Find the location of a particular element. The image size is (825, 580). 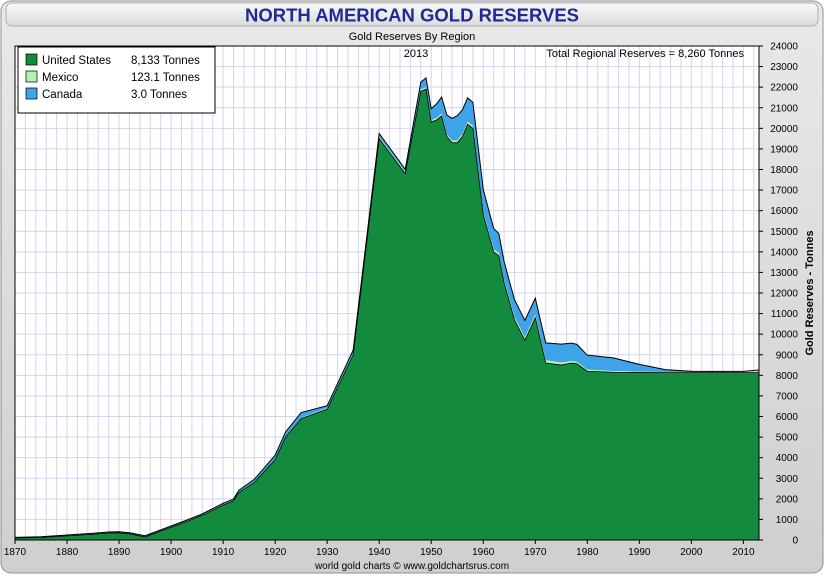

y-tick-label: 9000 is located at coordinates (787, 355).